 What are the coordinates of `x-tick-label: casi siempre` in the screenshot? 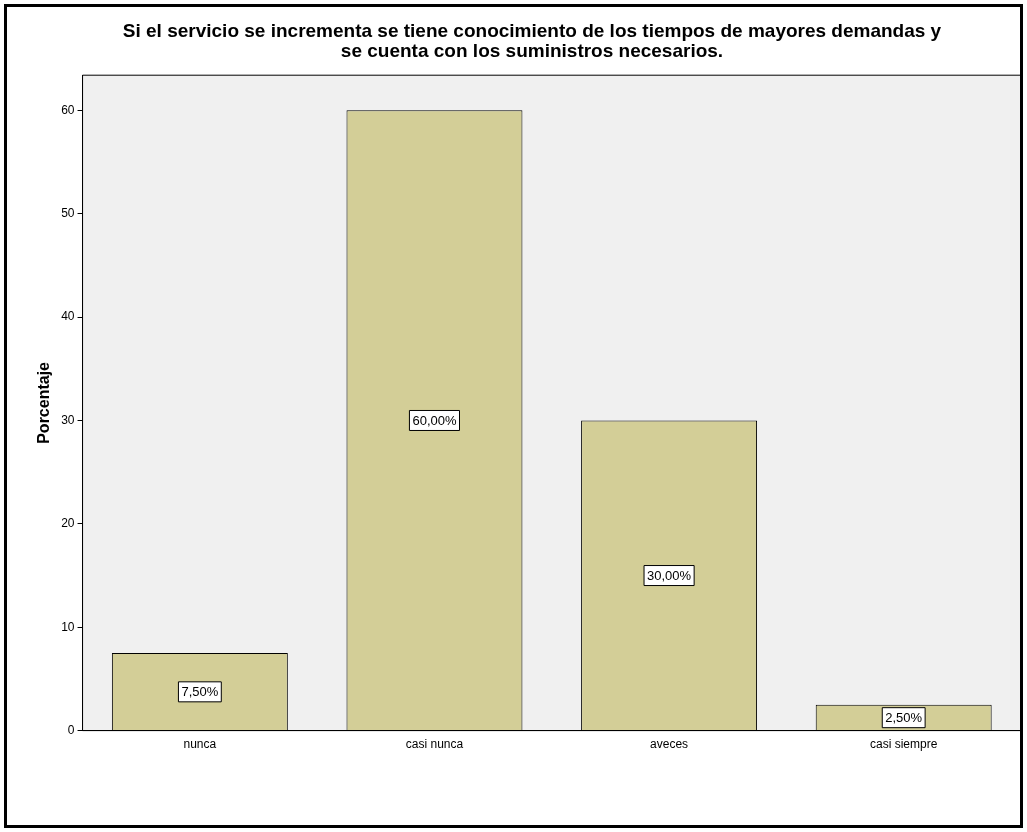 It's located at (904, 744).